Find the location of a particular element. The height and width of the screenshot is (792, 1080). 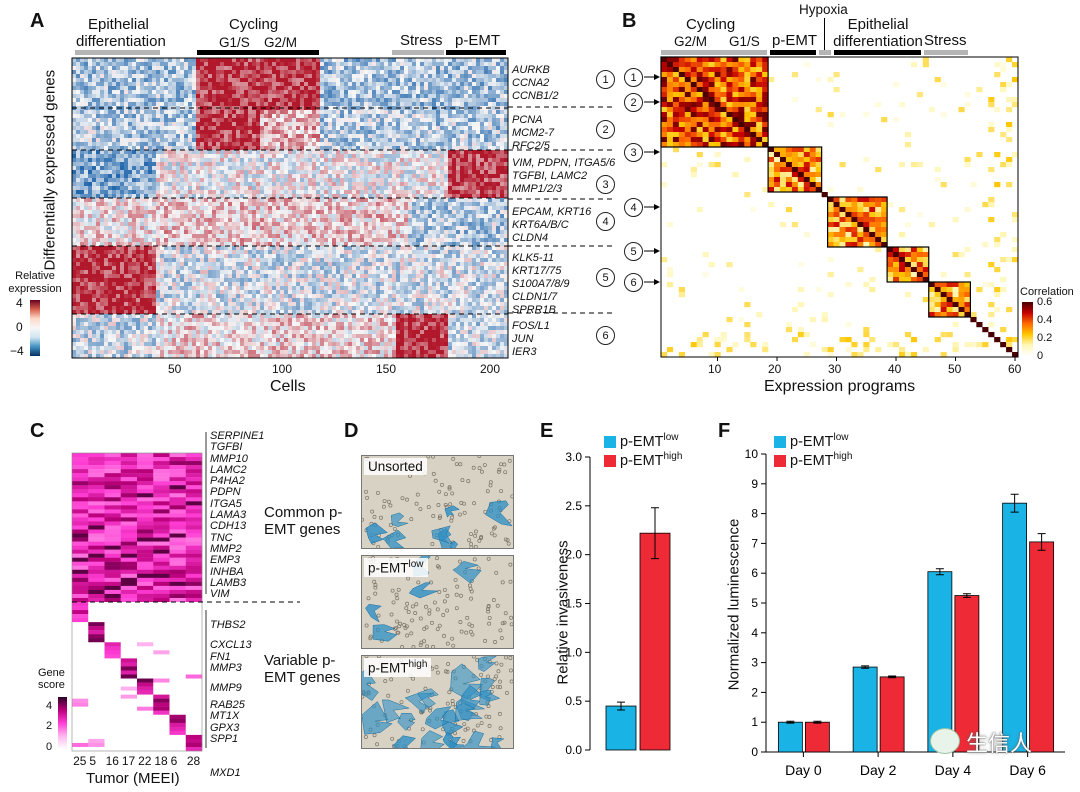

label-g2m-a: G2/M is located at coordinates (281, 42).